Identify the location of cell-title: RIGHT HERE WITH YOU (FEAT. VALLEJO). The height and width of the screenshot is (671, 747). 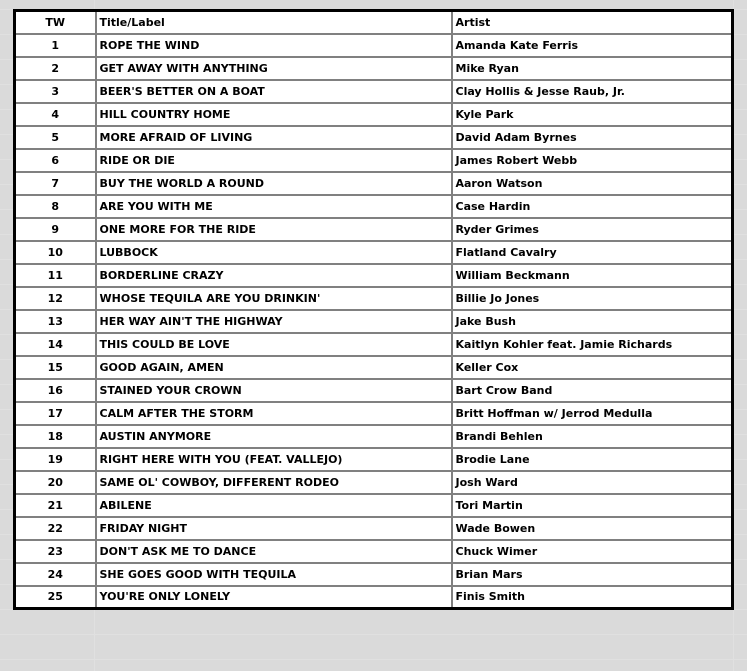
(273, 459).